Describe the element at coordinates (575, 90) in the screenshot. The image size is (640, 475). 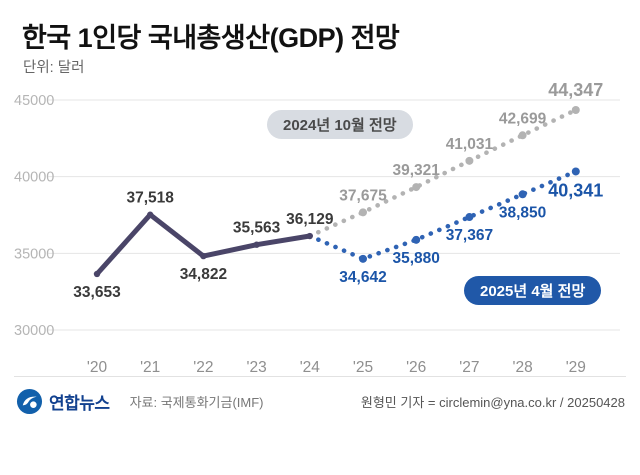
I see `value-label-forecast-oct-2024: 44,347` at that location.